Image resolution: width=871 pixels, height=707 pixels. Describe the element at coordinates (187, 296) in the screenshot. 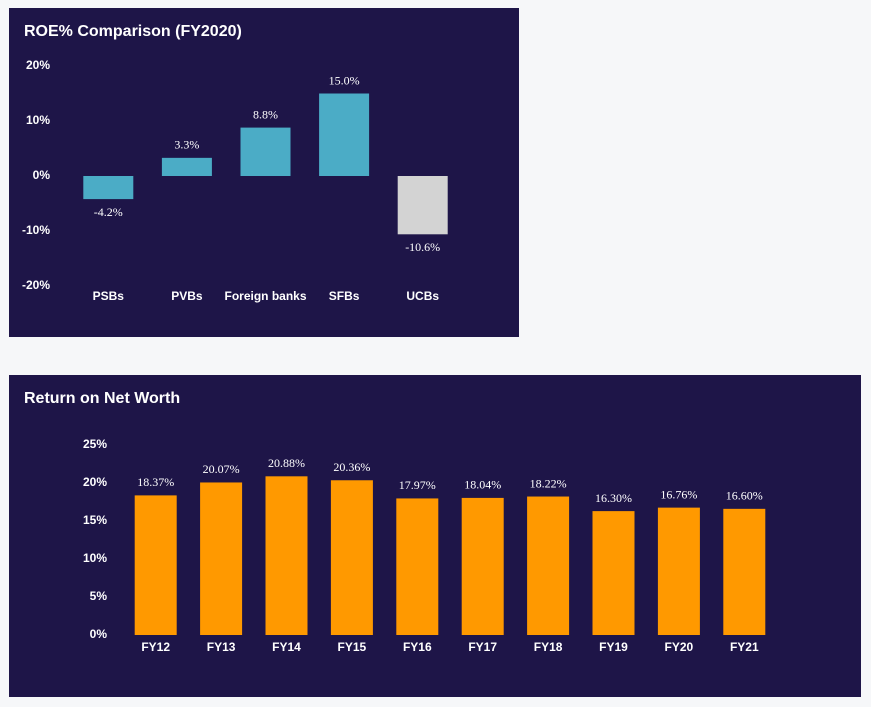

I see `x-tick-label: PVBs` at that location.